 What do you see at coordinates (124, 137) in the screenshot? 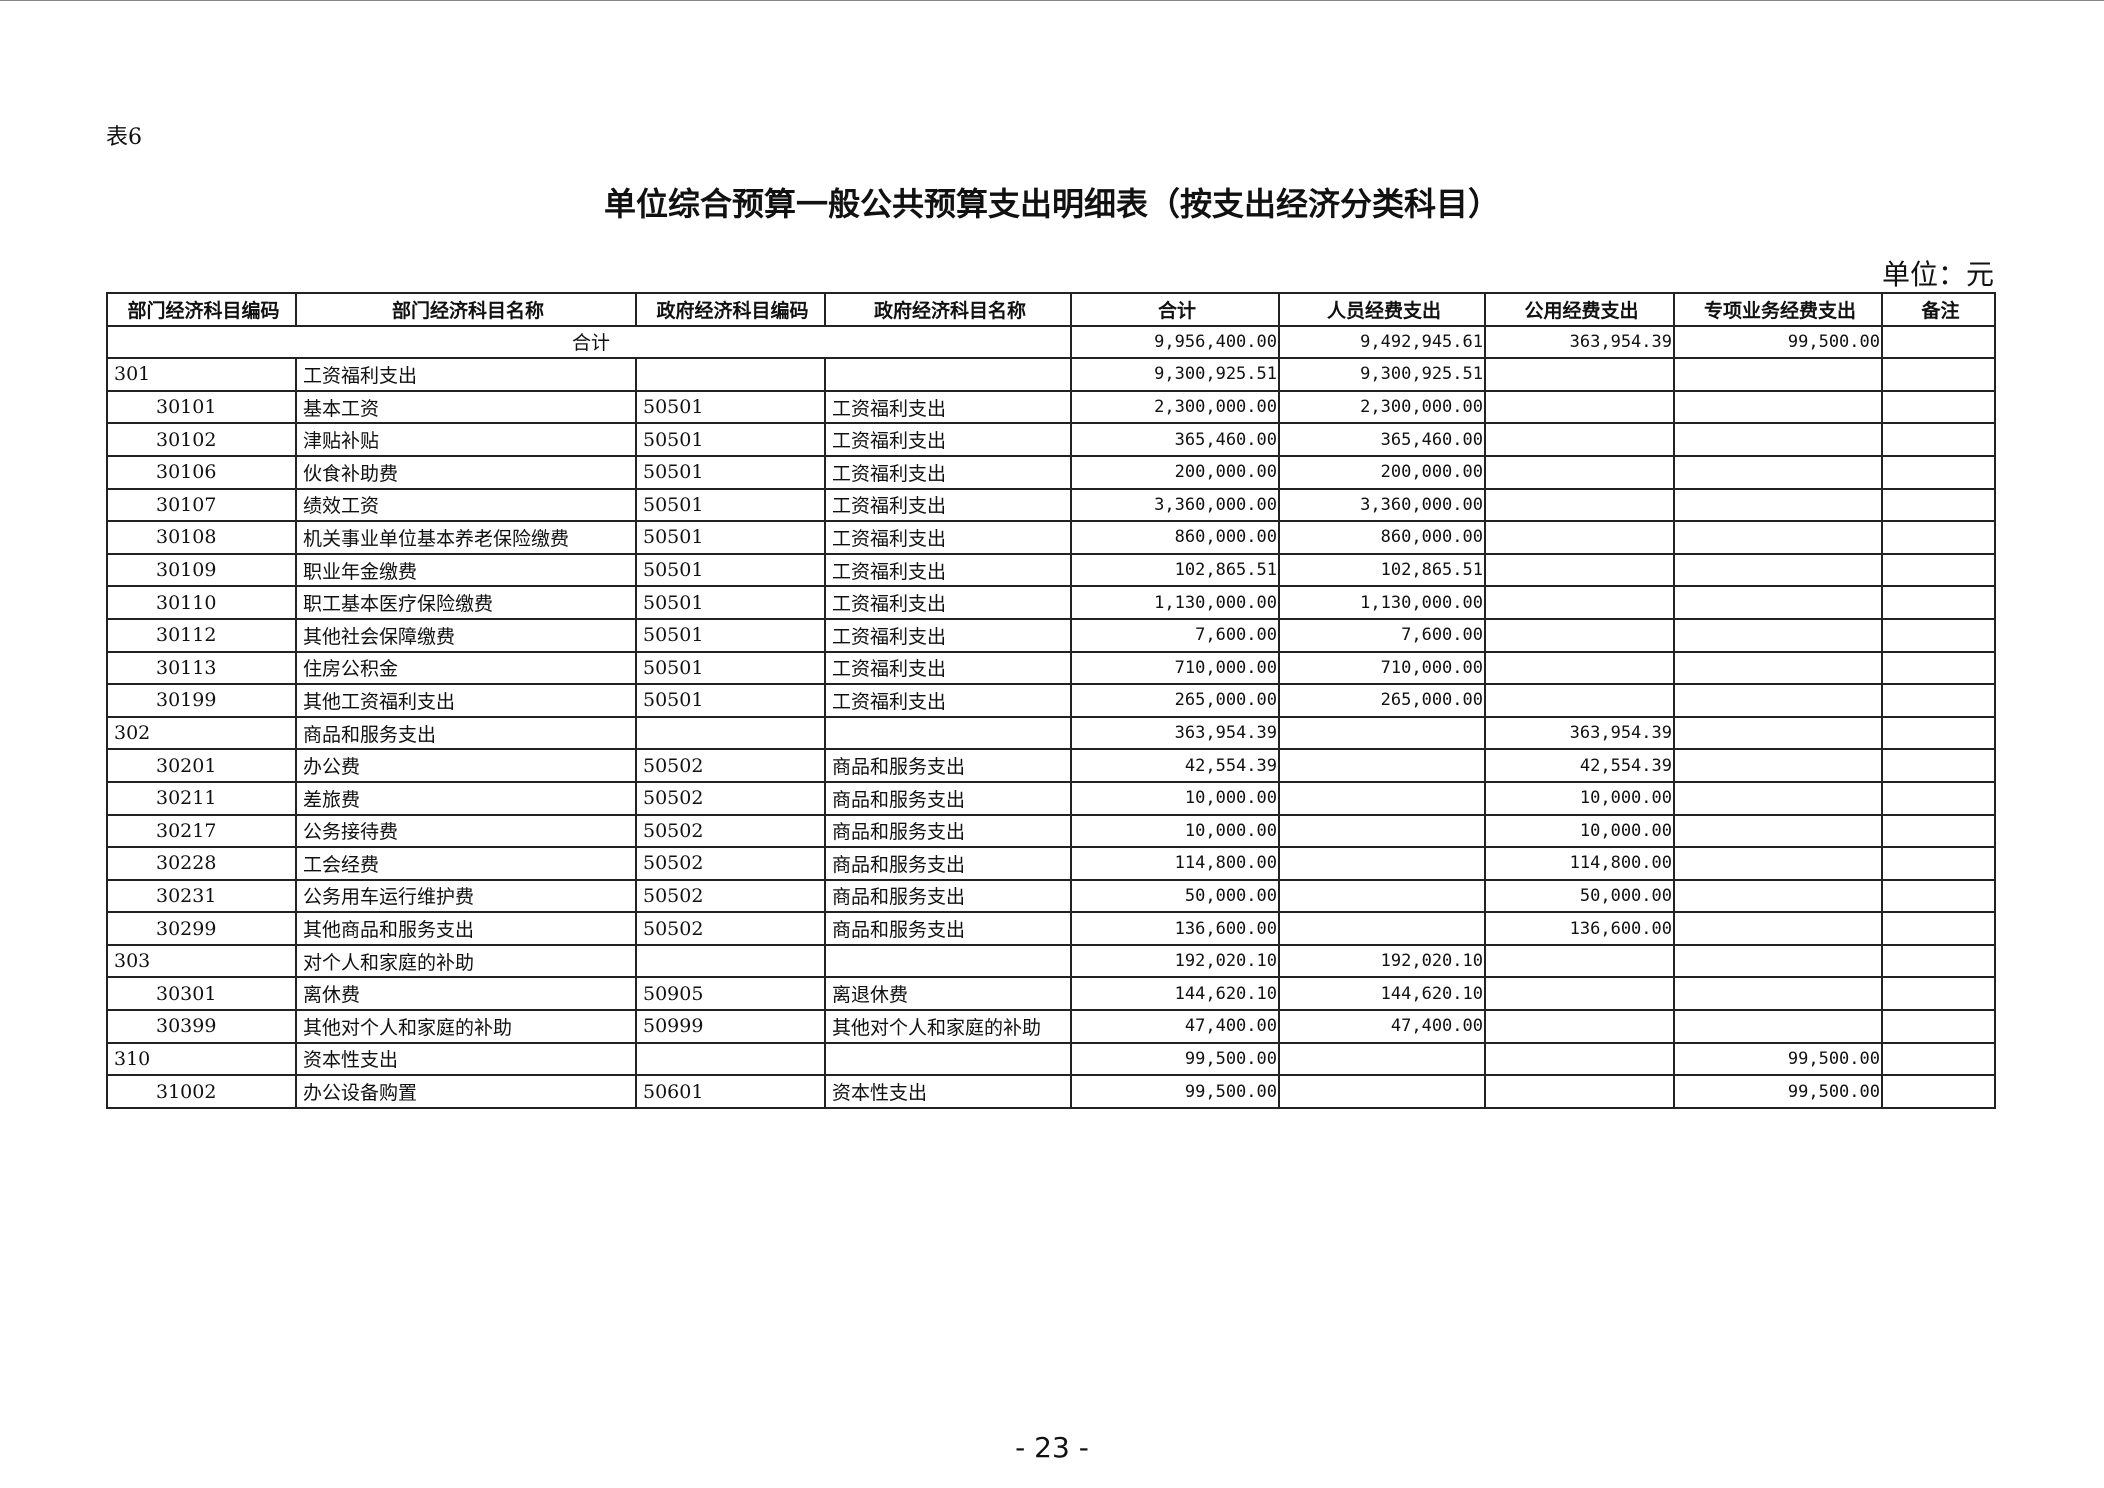
I see `table-number: 表6` at bounding box center [124, 137].